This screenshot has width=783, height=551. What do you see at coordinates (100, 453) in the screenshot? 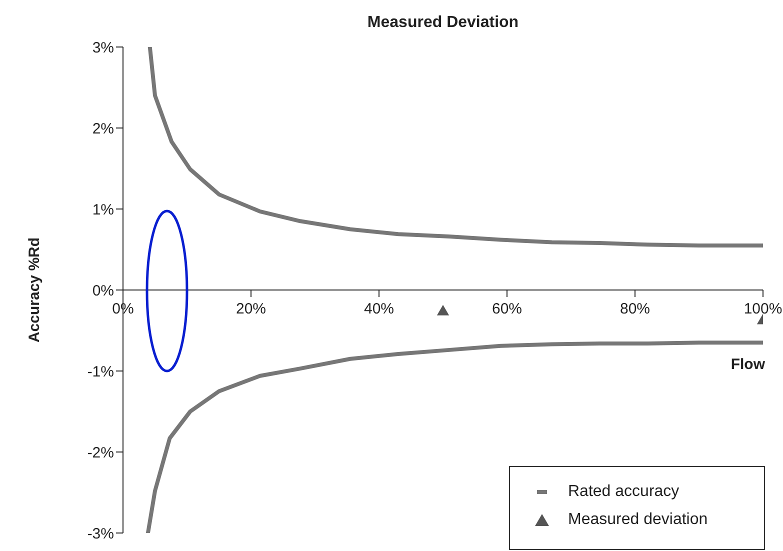
I see `y-tick-label: -2%` at bounding box center [100, 453].